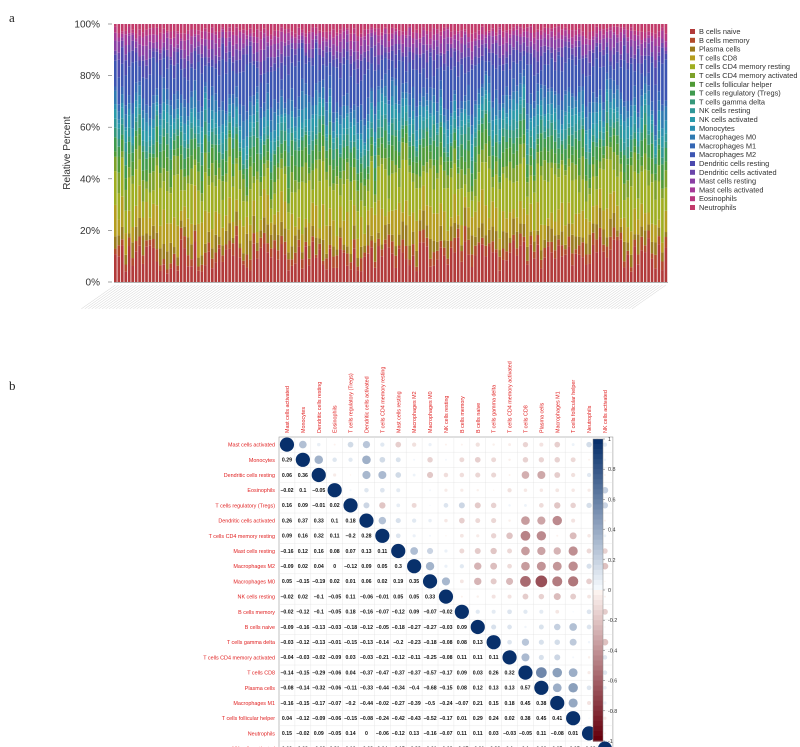  What do you see at coordinates (320, 407) in the screenshot?
I see `column-label: Dendritic cells resting` at bounding box center [320, 407].